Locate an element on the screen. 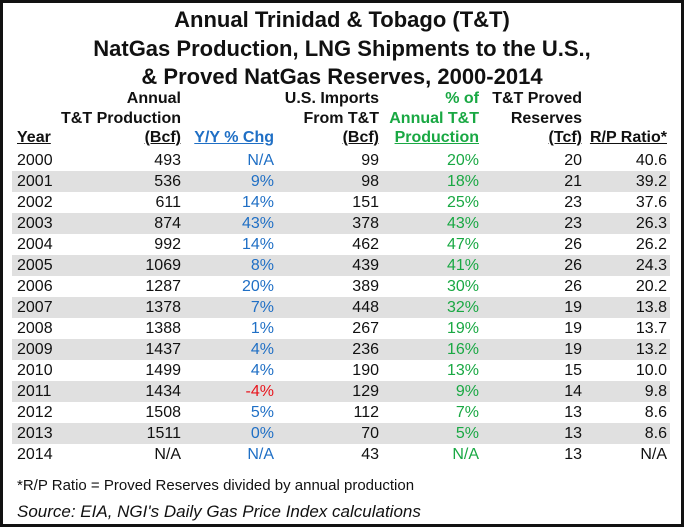 This screenshot has height=527, width=684. table-row: 2001 536 9% 98 18% 21 39.2 is located at coordinates (341, 181).